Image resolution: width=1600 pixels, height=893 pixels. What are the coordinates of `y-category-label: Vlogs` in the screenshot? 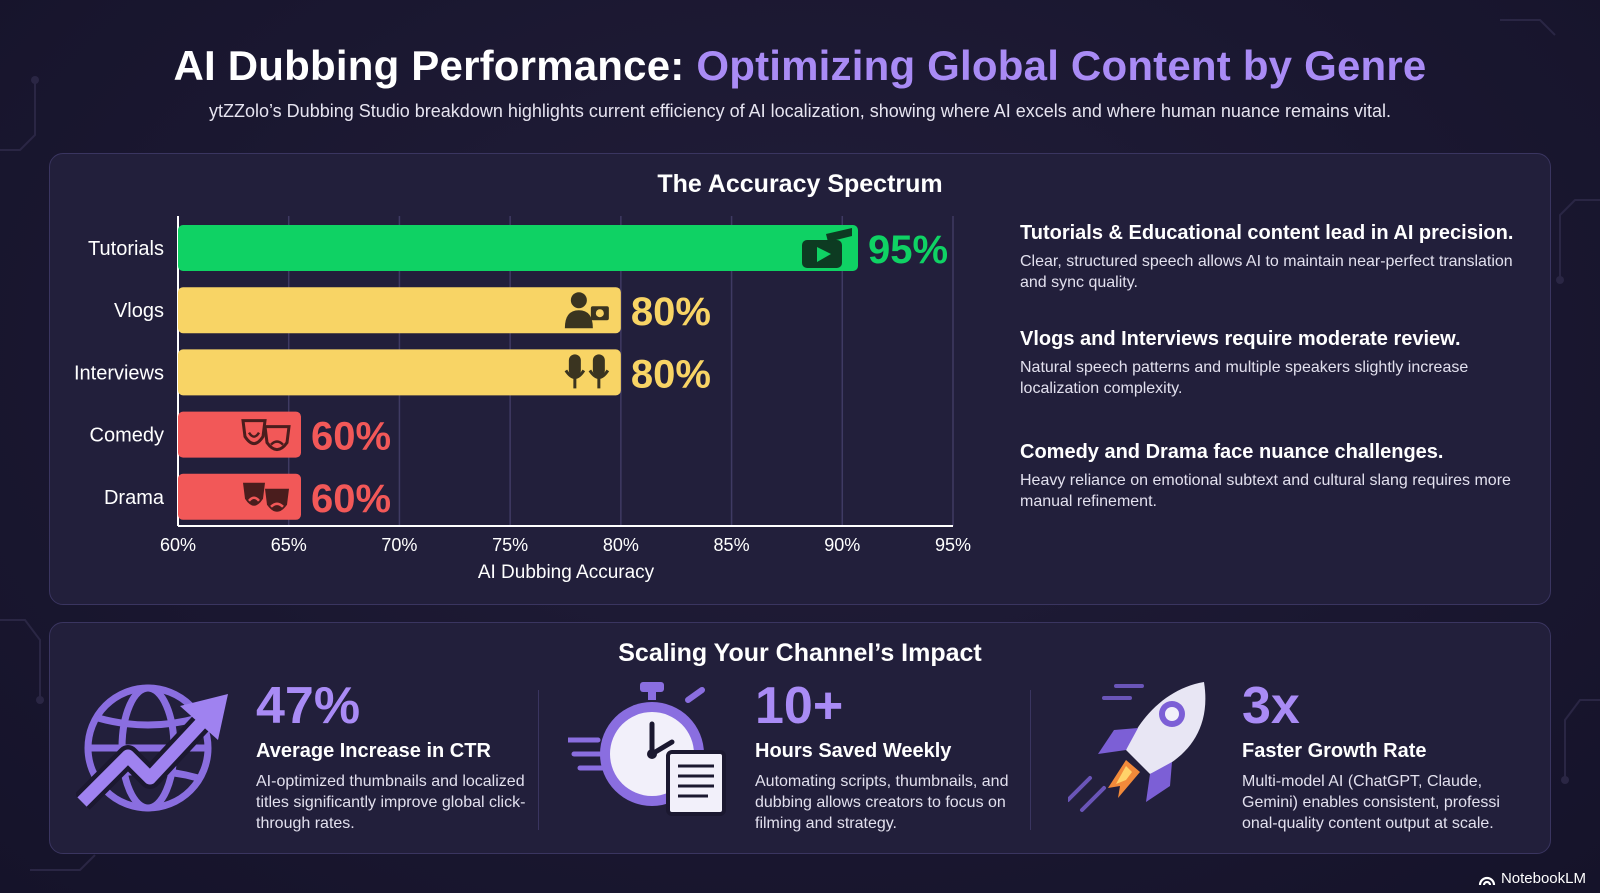 It's located at (139, 311).